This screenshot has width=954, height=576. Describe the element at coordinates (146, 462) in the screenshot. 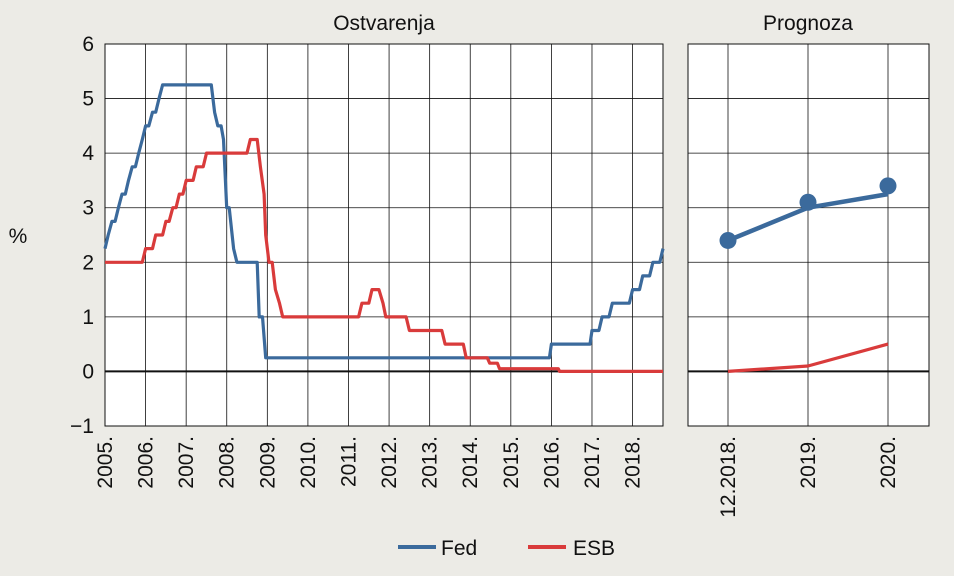

I see `x-tick-label: 2006.` at that location.